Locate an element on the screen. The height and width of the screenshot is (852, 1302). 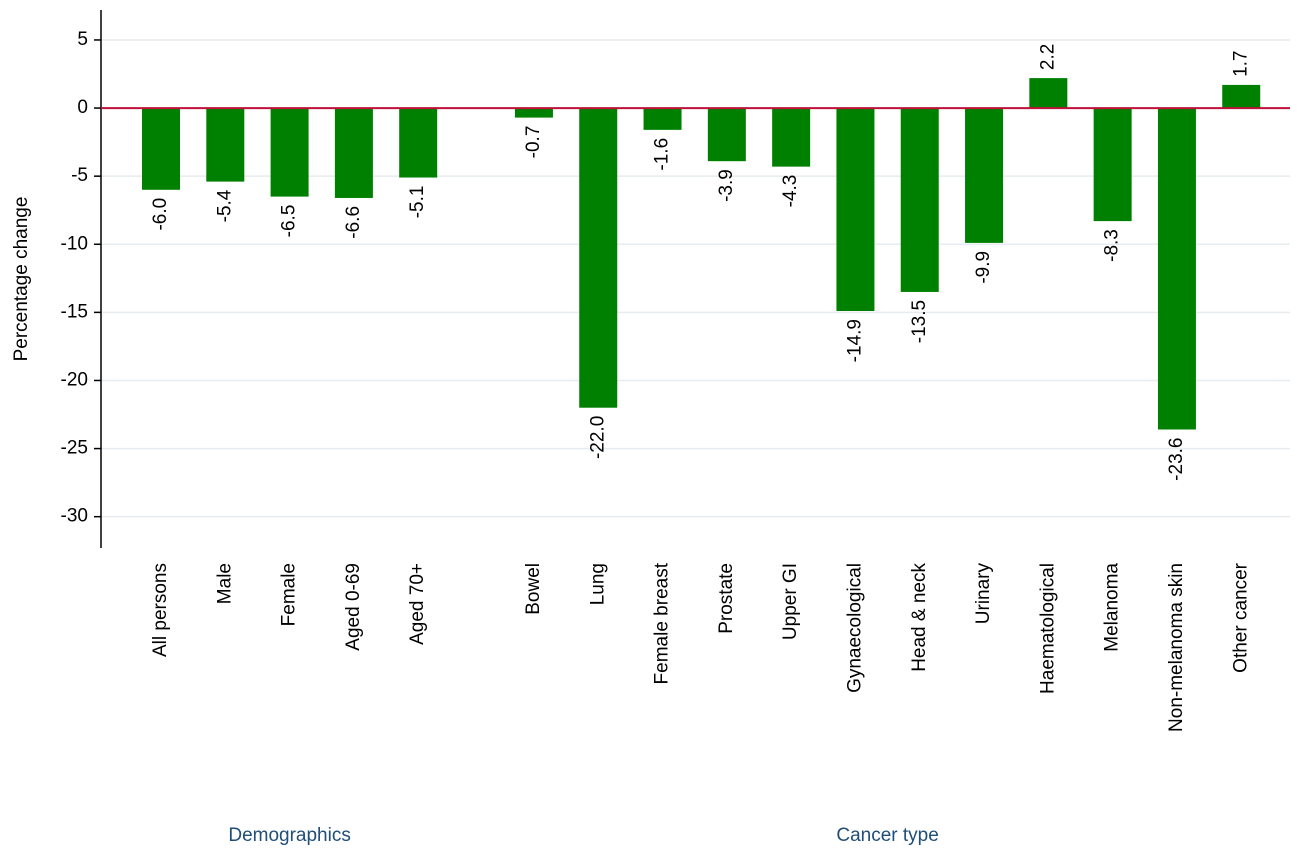
y-tick-label: -10 is located at coordinates (74, 243).